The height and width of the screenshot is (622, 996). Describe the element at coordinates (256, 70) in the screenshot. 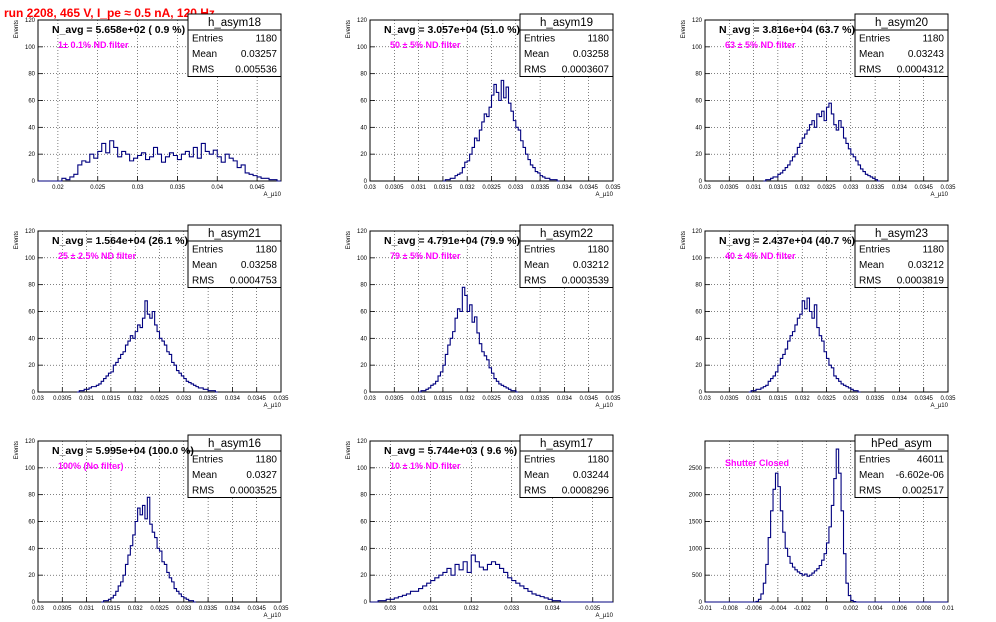

I see `stat-value-rms: 0.005536` at that location.